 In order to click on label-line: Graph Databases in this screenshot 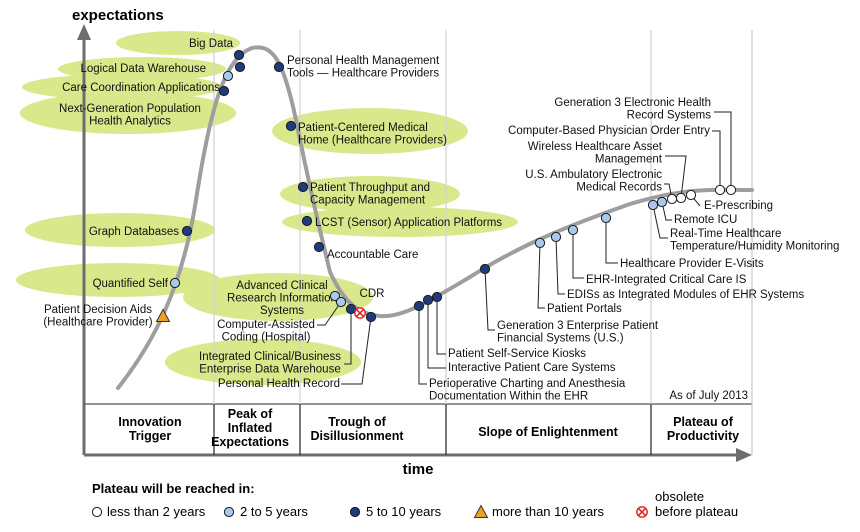, I will do `click(134, 232)`.